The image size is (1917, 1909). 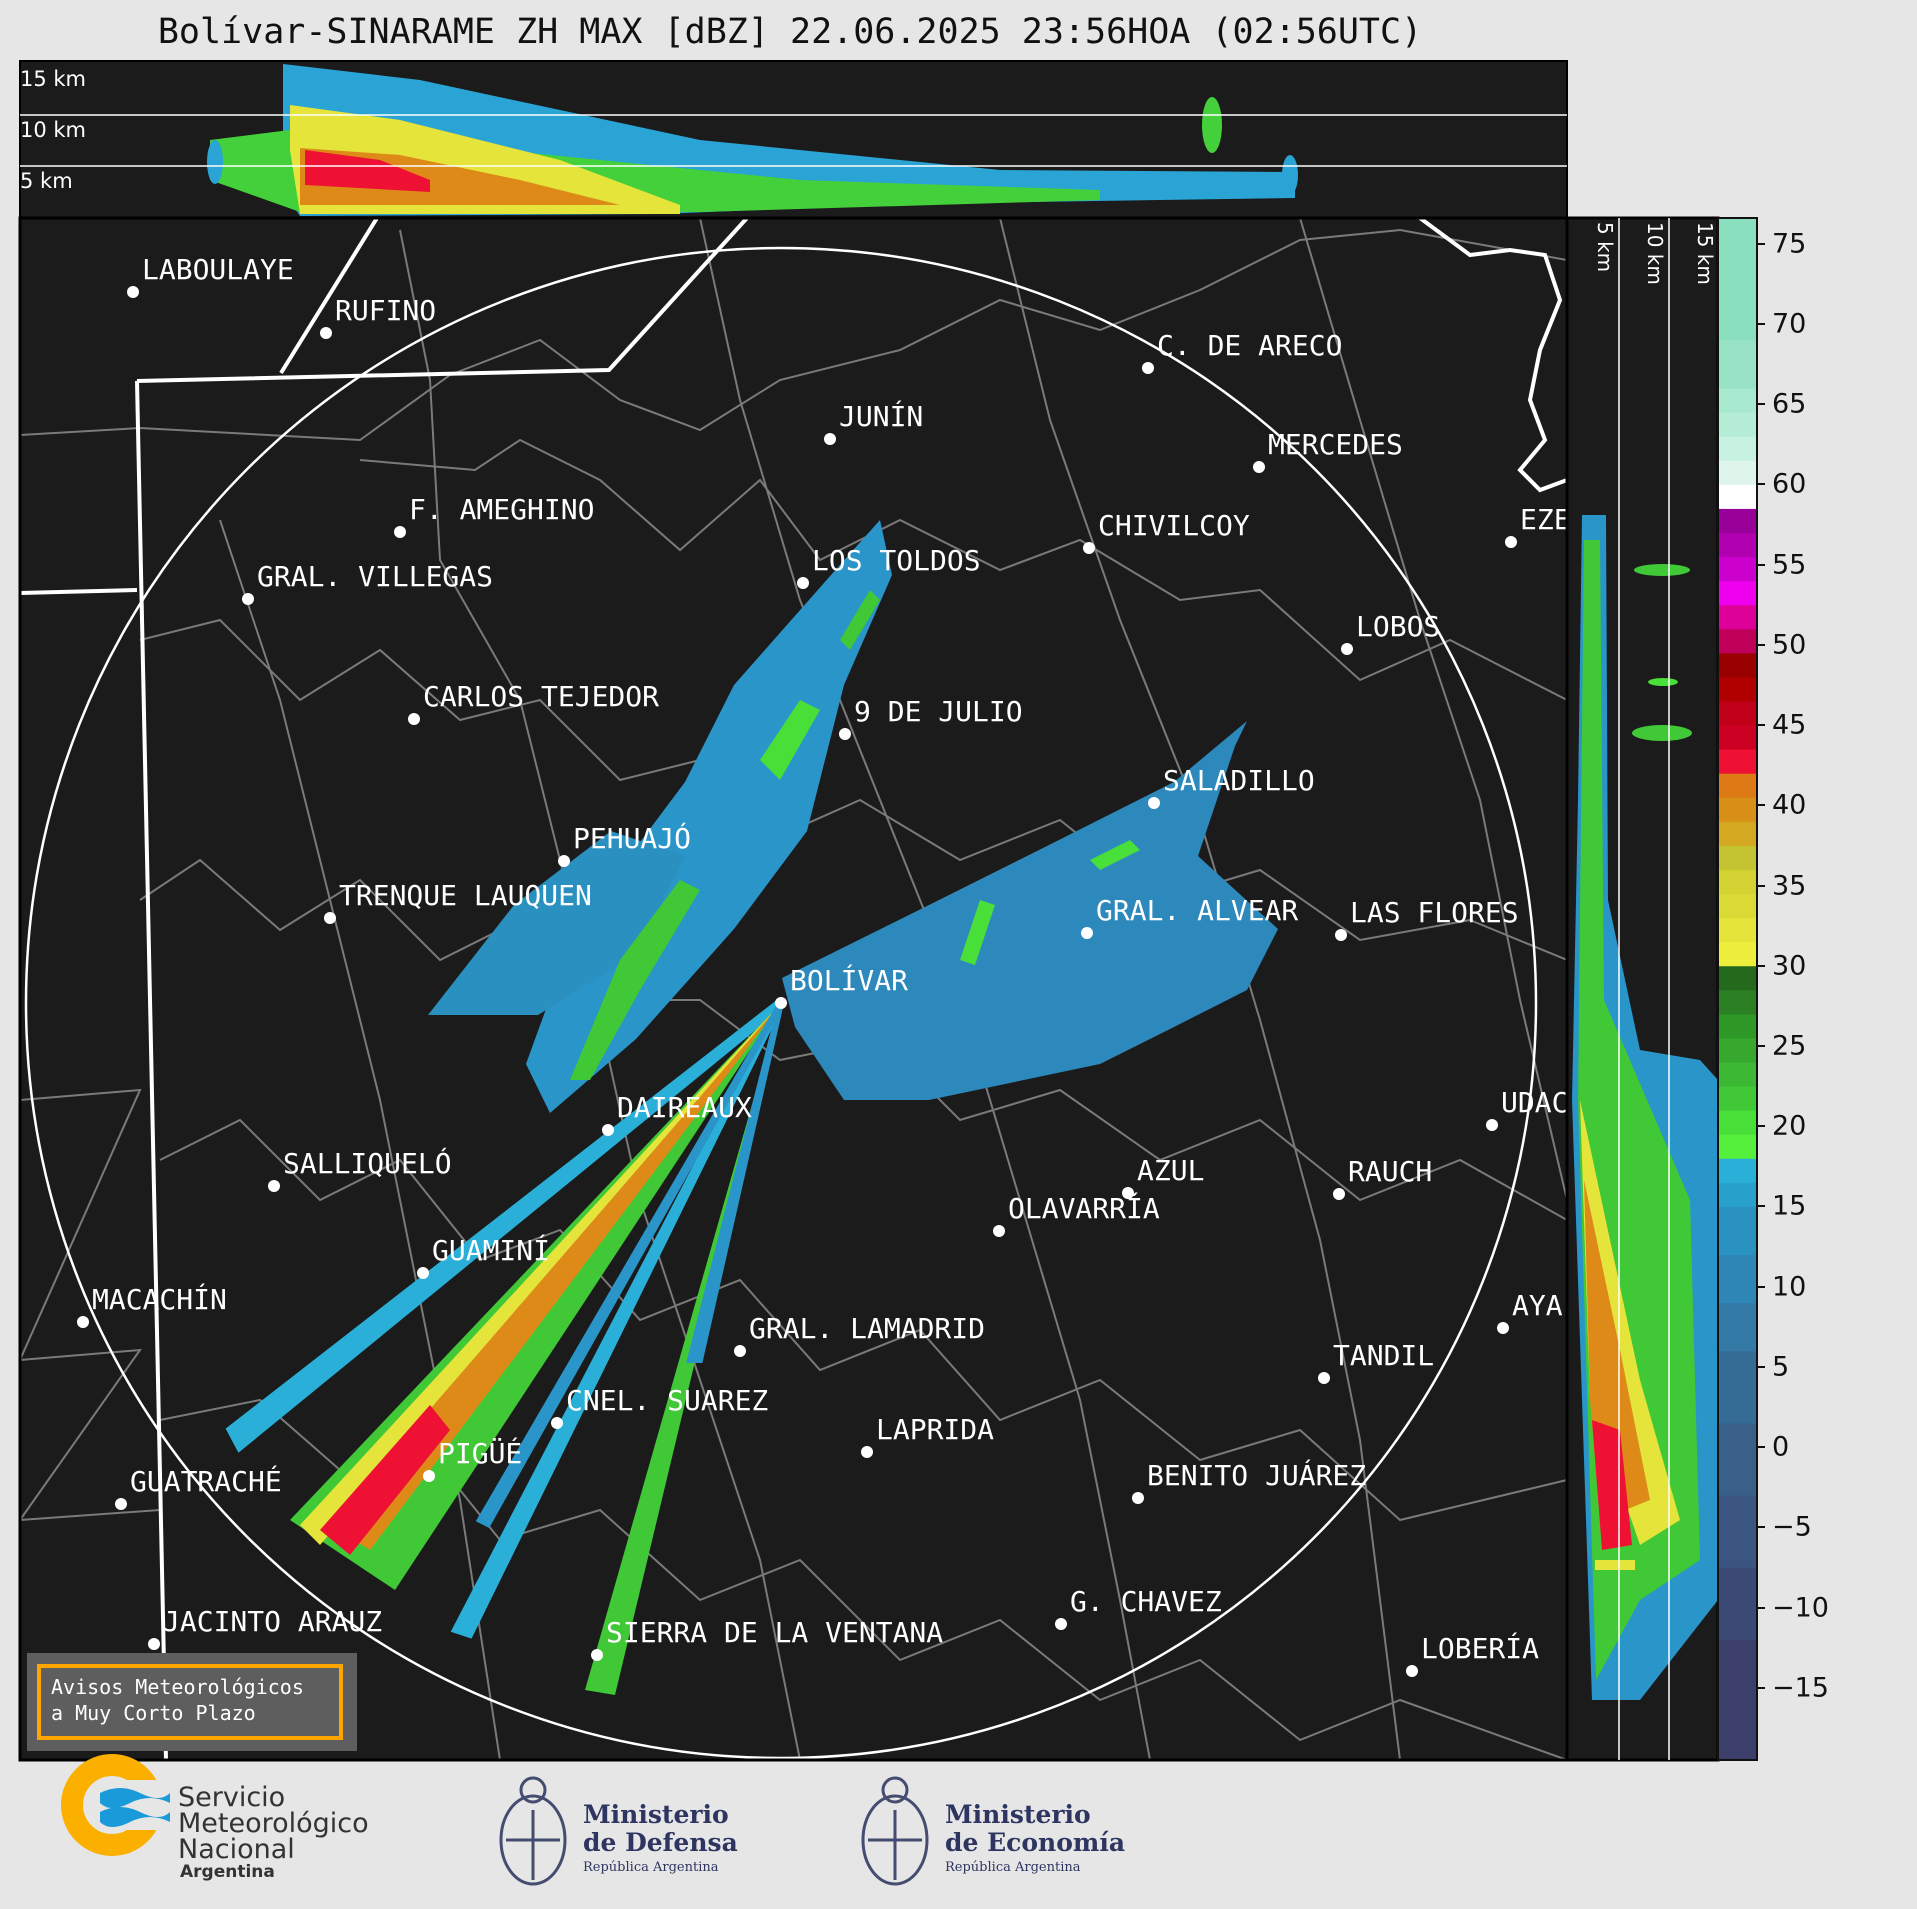 What do you see at coordinates (1530, 1311) in the screenshot?
I see `city-marker: AYA` at bounding box center [1530, 1311].